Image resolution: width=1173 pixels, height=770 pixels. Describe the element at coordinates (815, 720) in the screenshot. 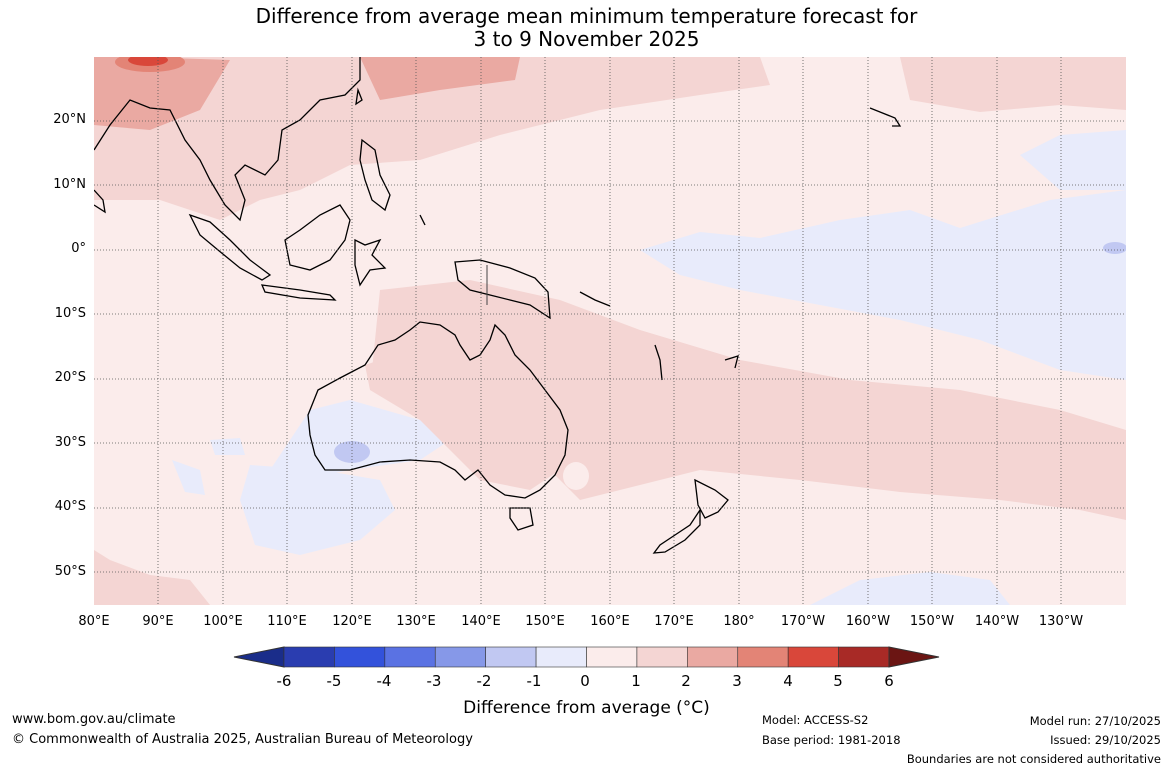

I see `footer-model: Model: ACCESS-S2` at that location.